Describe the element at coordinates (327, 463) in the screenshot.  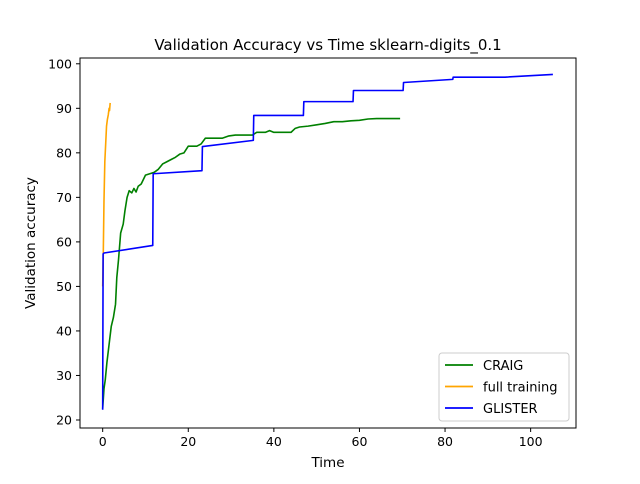
I see `x-axis-label: Time` at that location.